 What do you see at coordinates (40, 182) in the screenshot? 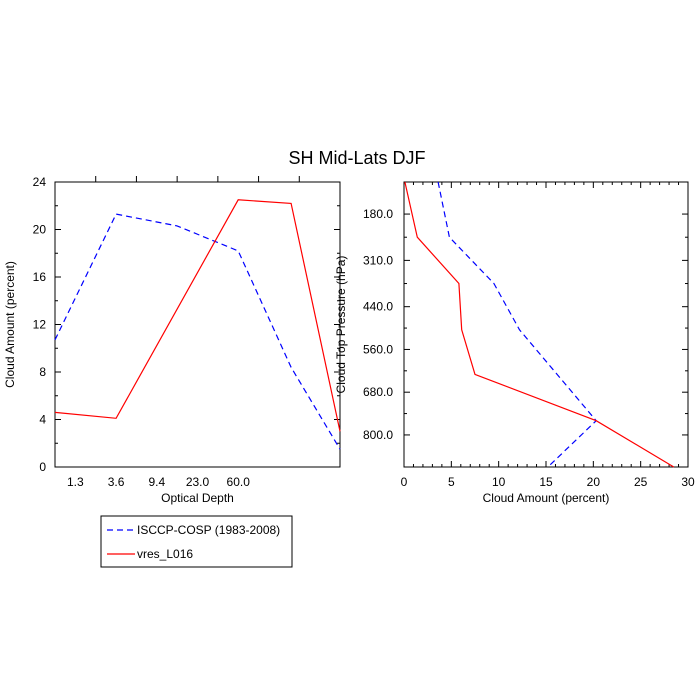
I see `left-y-tick-label: 24` at bounding box center [40, 182].